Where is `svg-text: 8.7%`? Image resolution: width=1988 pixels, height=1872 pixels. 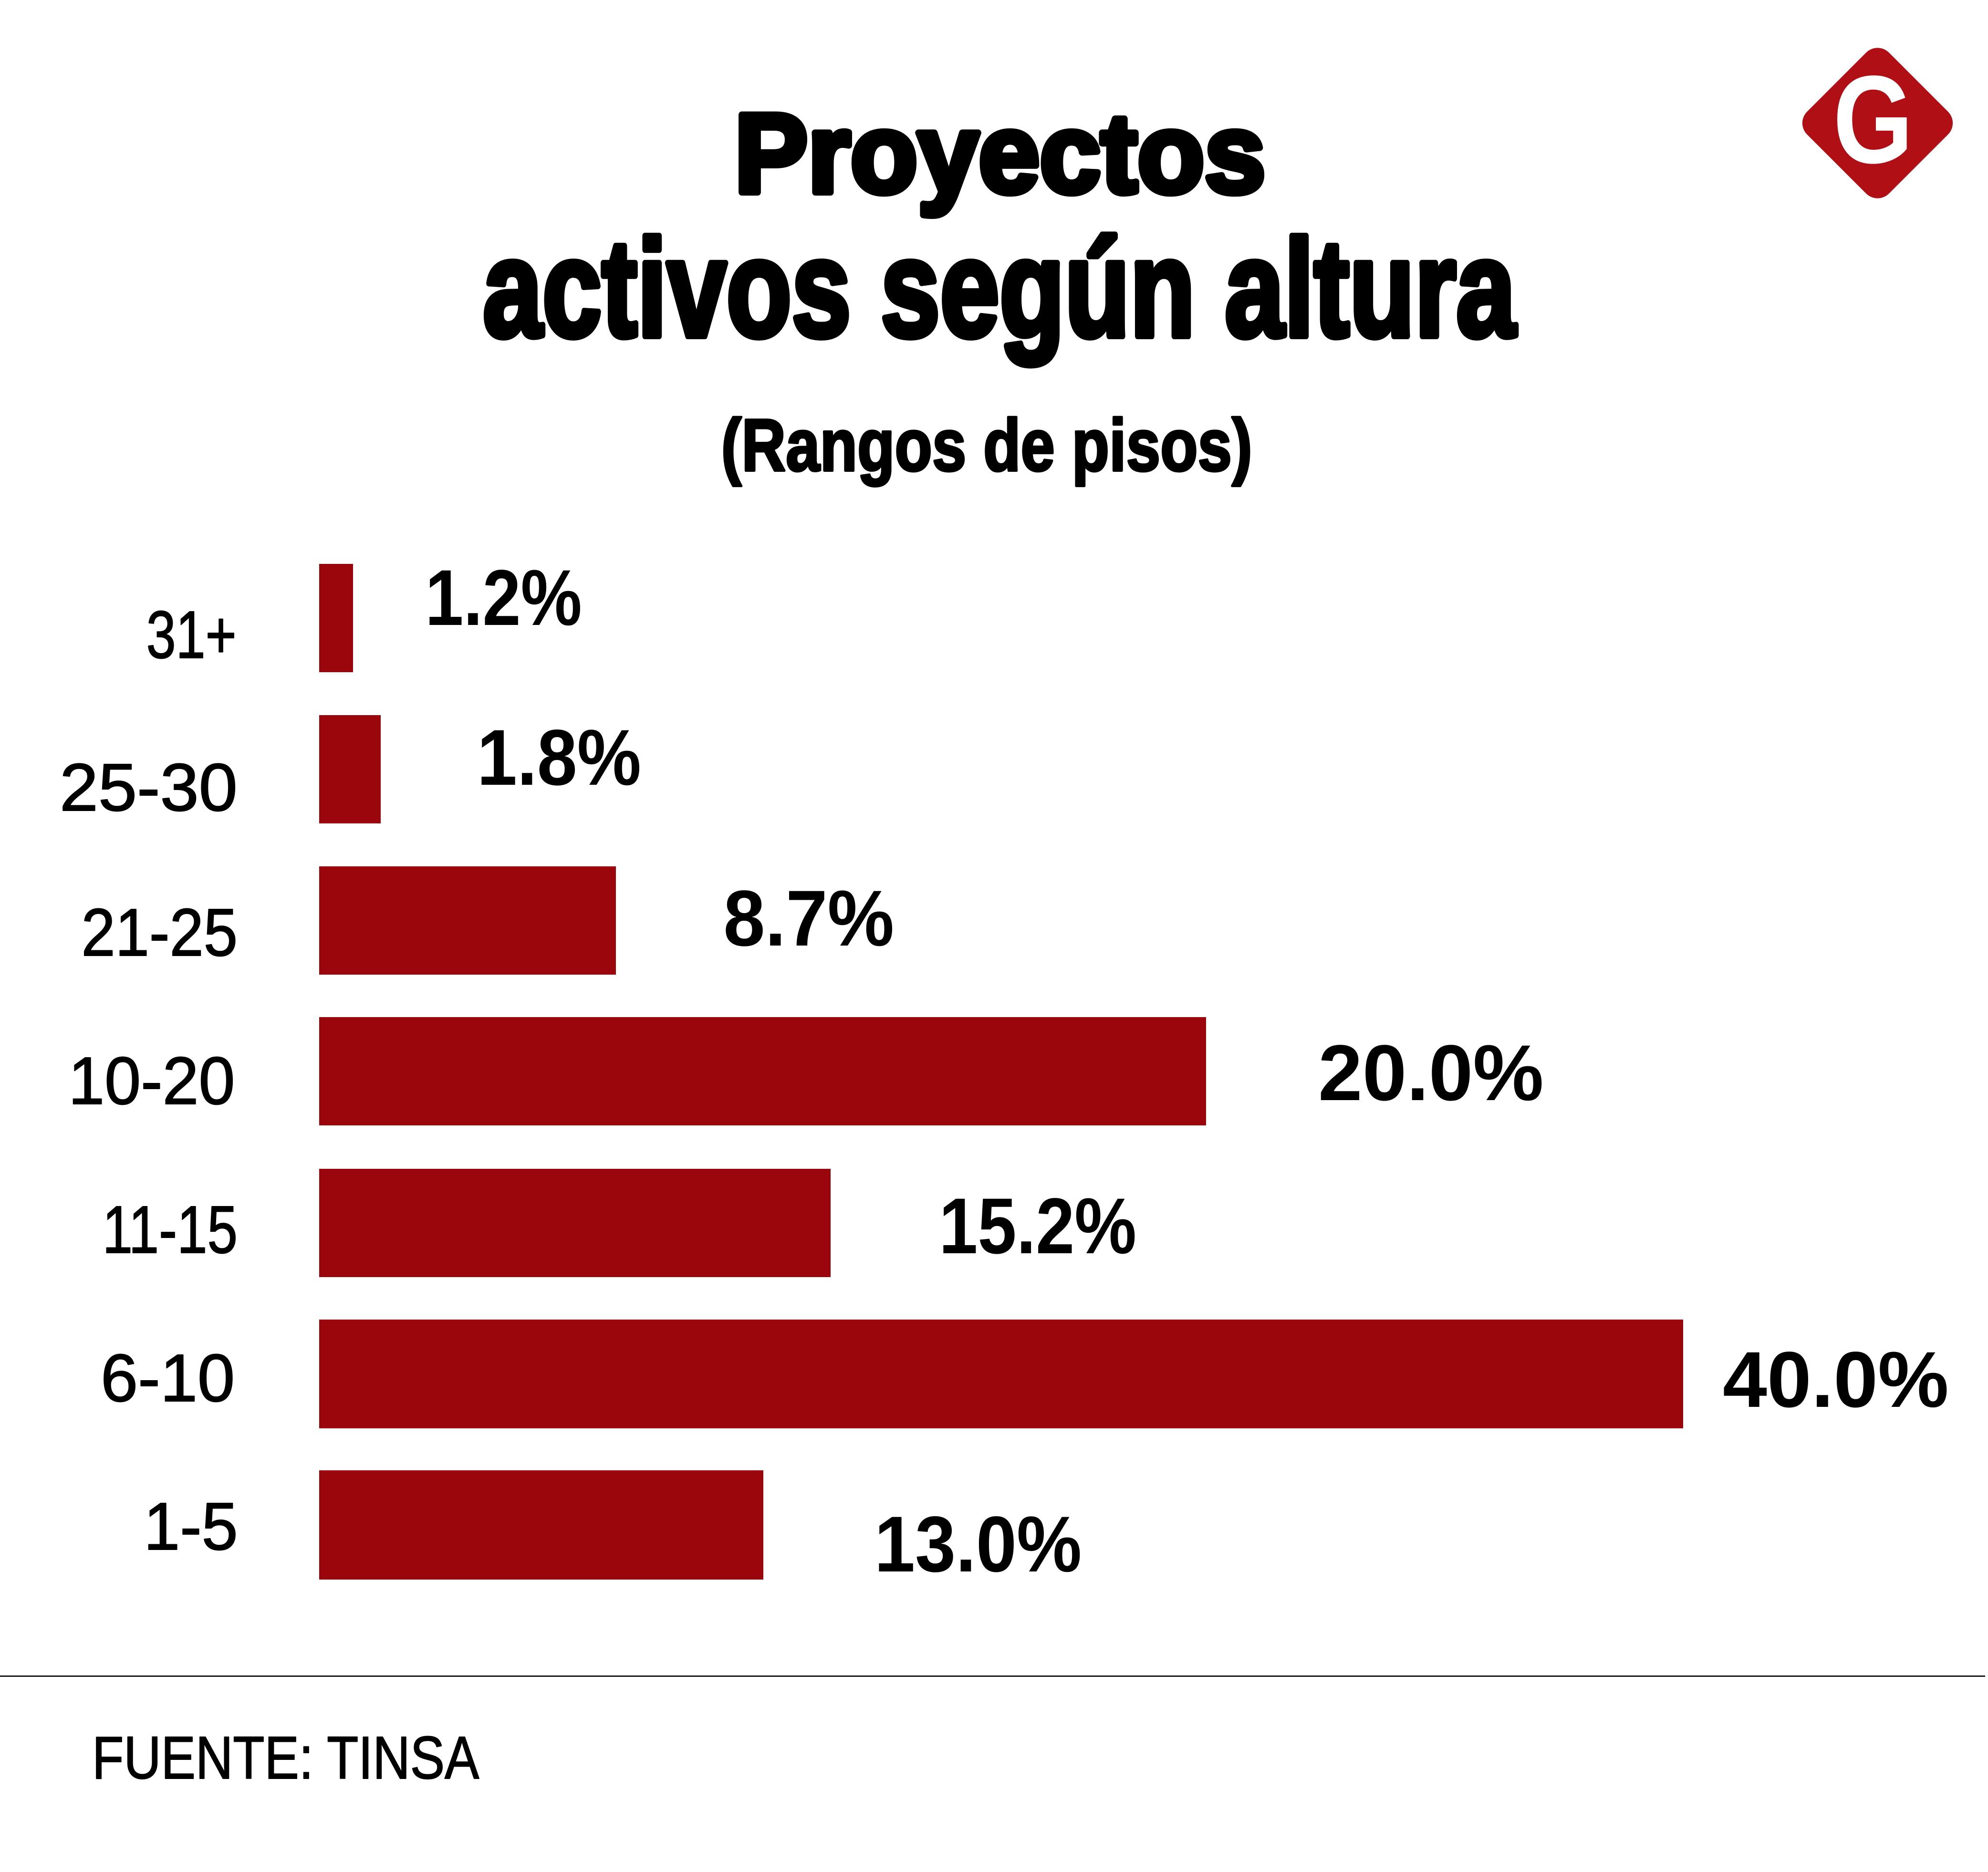
svg-text: 8.7% is located at coordinates (808, 919).